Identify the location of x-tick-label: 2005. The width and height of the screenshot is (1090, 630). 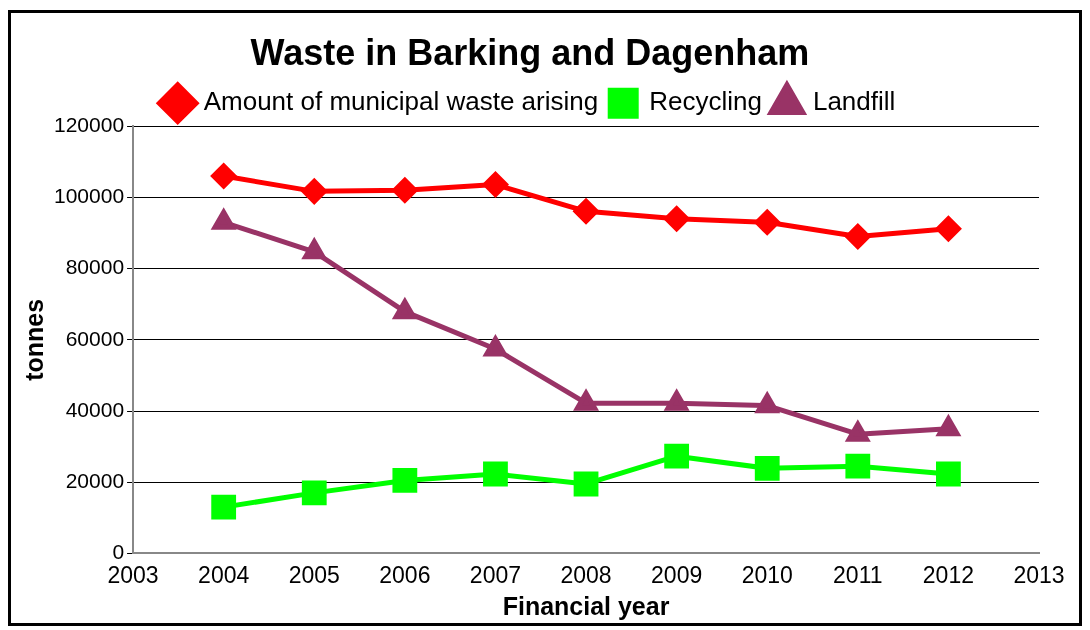
(314, 574).